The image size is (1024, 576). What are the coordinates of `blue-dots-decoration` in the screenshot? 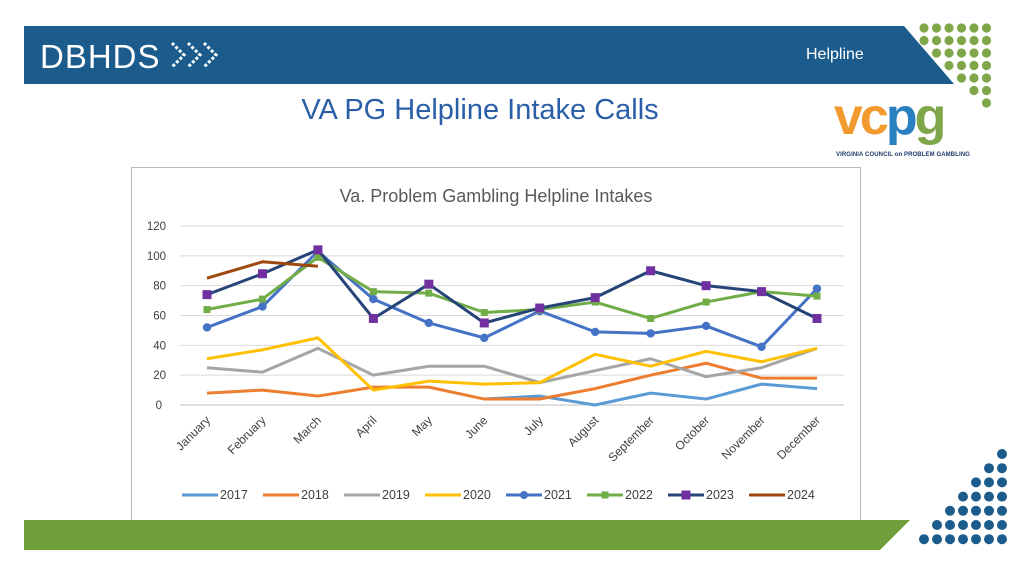 It's located at (963, 497).